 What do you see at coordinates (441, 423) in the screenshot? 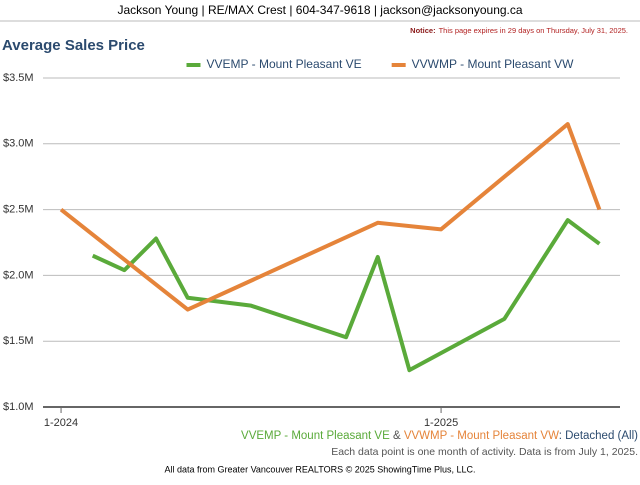
I see `x-tick-label: 1-2025` at bounding box center [441, 423].